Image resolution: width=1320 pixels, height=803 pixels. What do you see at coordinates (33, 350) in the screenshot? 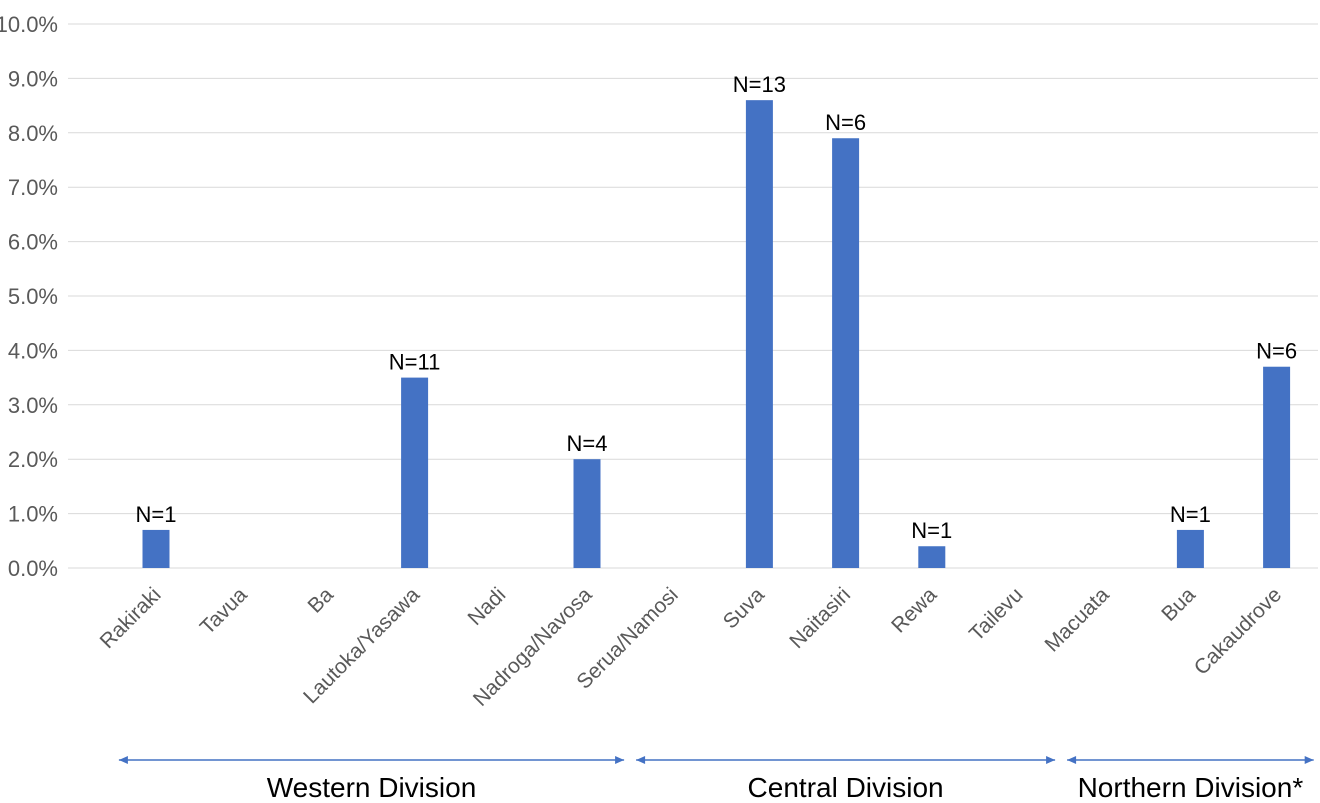
I see `y-tick-label: 4.0%` at bounding box center [33, 350].